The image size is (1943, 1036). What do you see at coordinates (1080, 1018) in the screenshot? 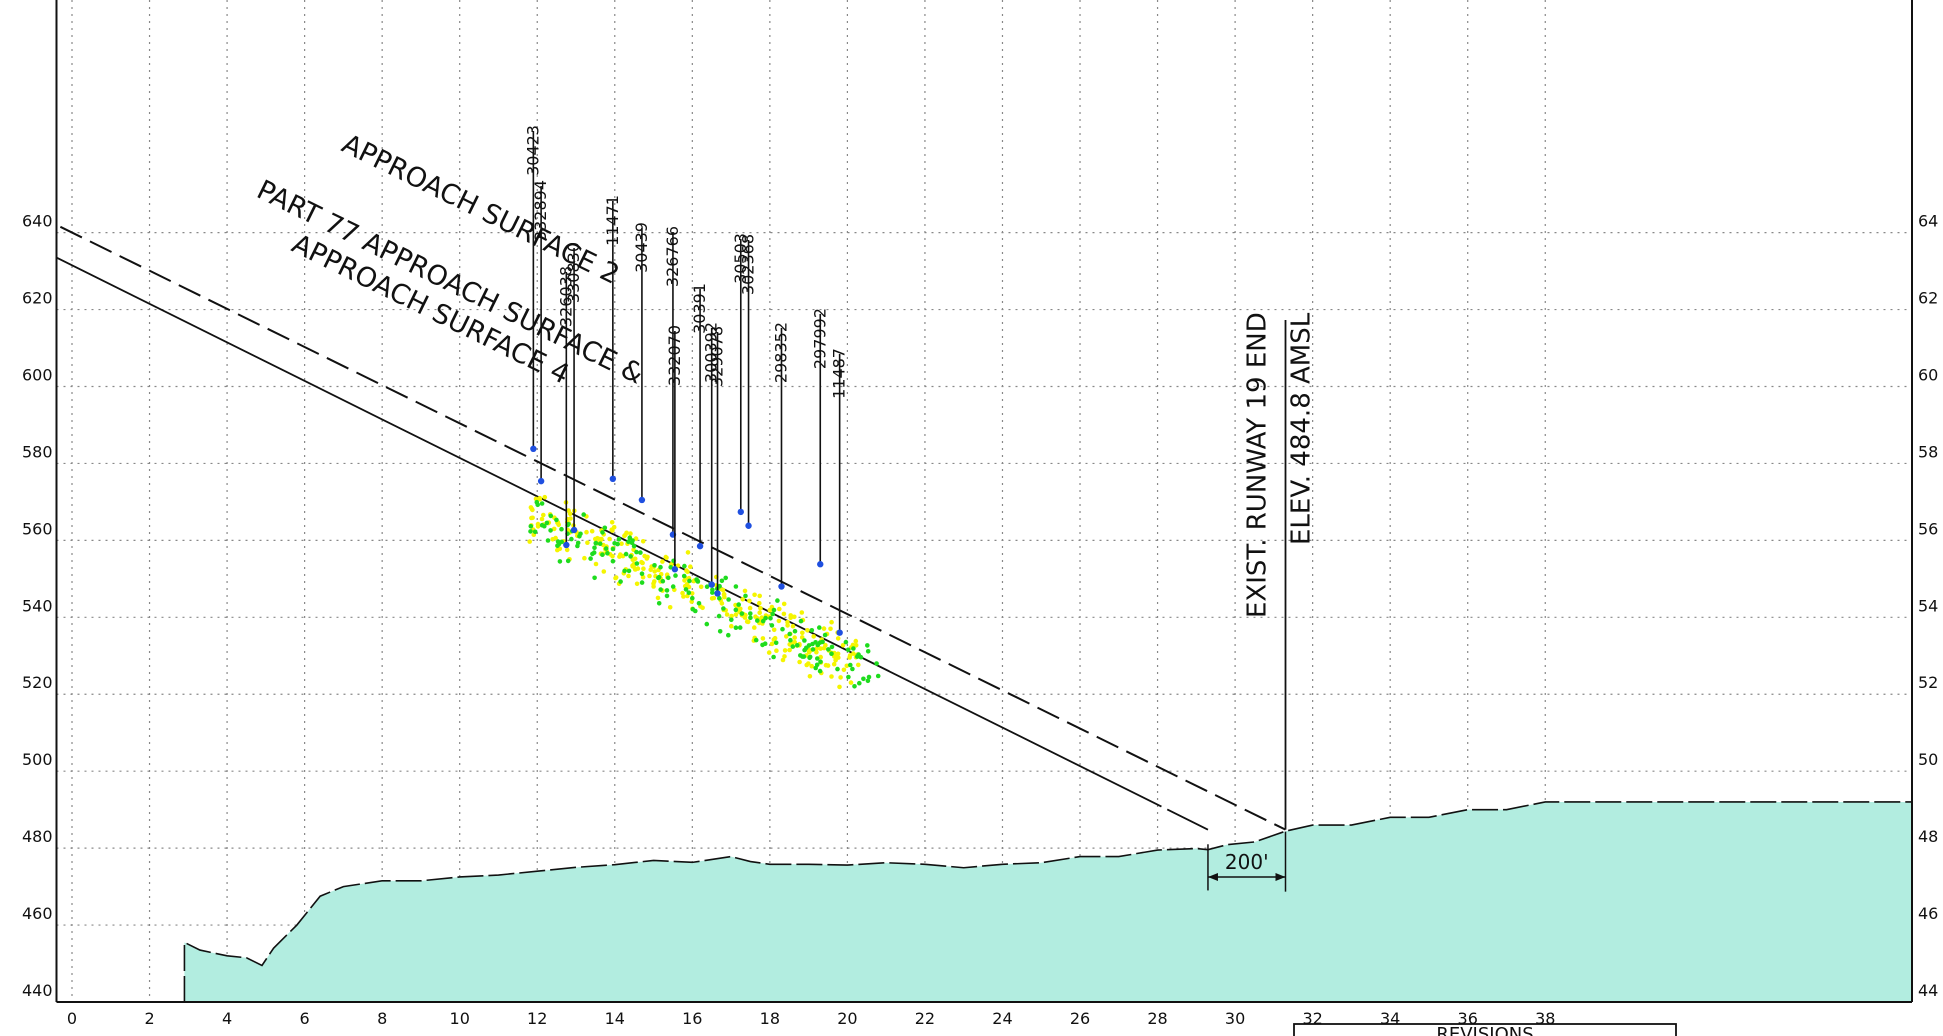
I see `x-tick-label: 26` at bounding box center [1080, 1018].